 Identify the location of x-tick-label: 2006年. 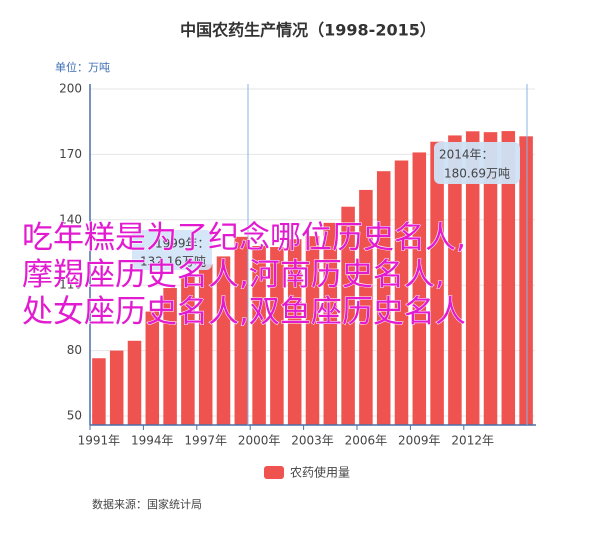
(366, 441).